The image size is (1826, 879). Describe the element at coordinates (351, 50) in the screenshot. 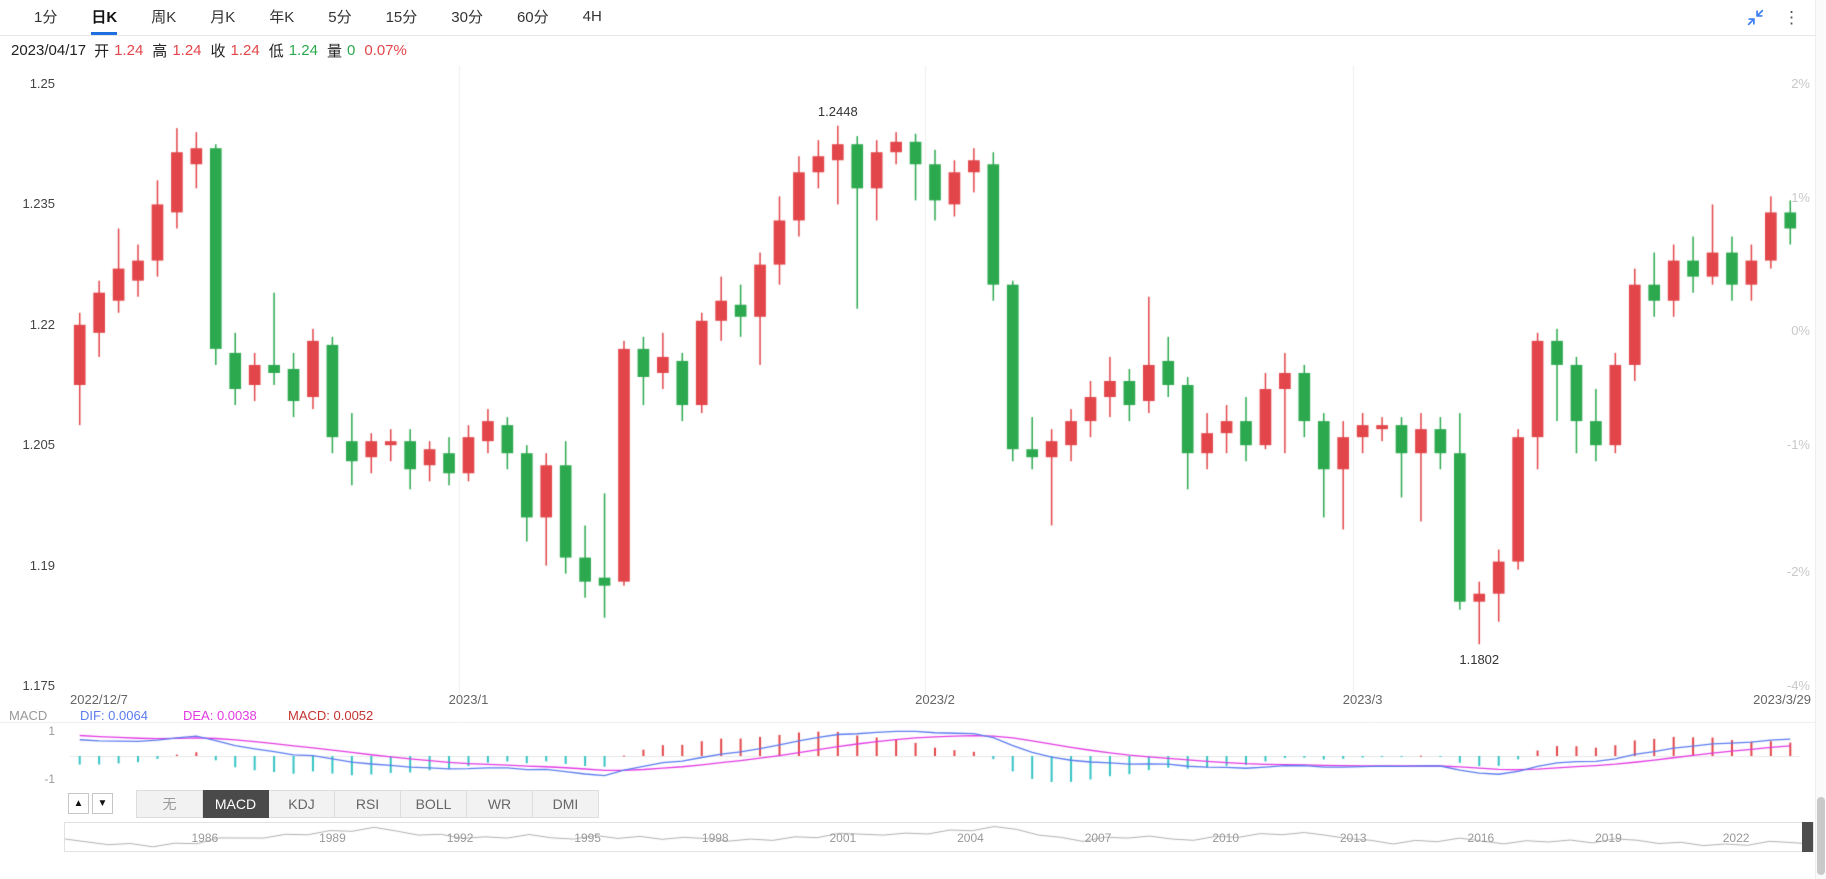

I see `info-field-value: 0` at that location.